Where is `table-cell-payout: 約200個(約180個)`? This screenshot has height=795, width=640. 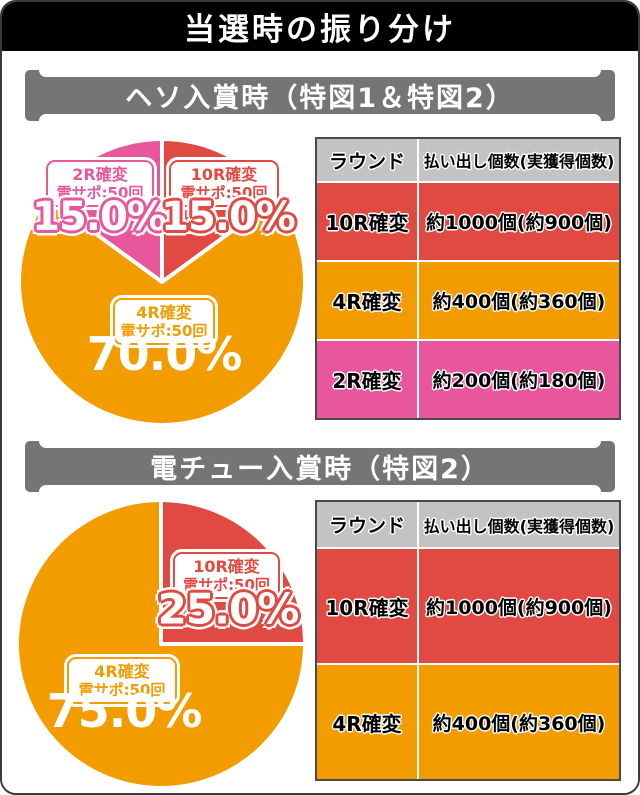 table-cell-payout: 約200個(約180個) is located at coordinates (519, 379).